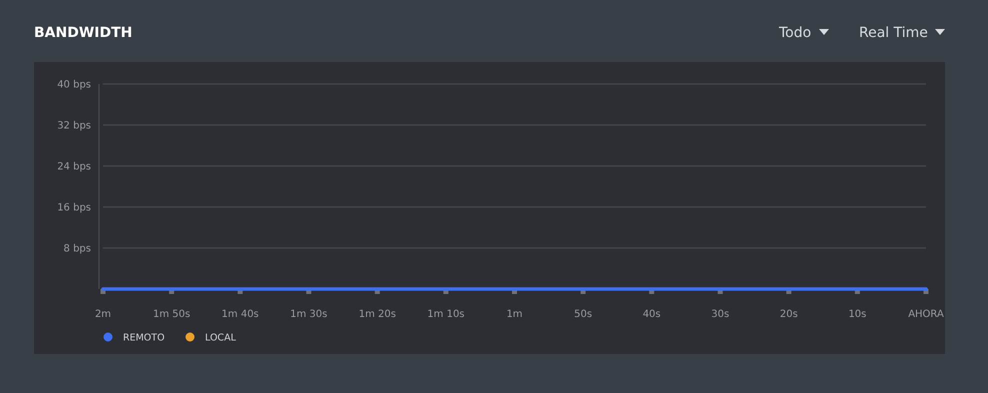  What do you see at coordinates (377, 314) in the screenshot?
I see `x-tick-label: 1m 20s` at bounding box center [377, 314].